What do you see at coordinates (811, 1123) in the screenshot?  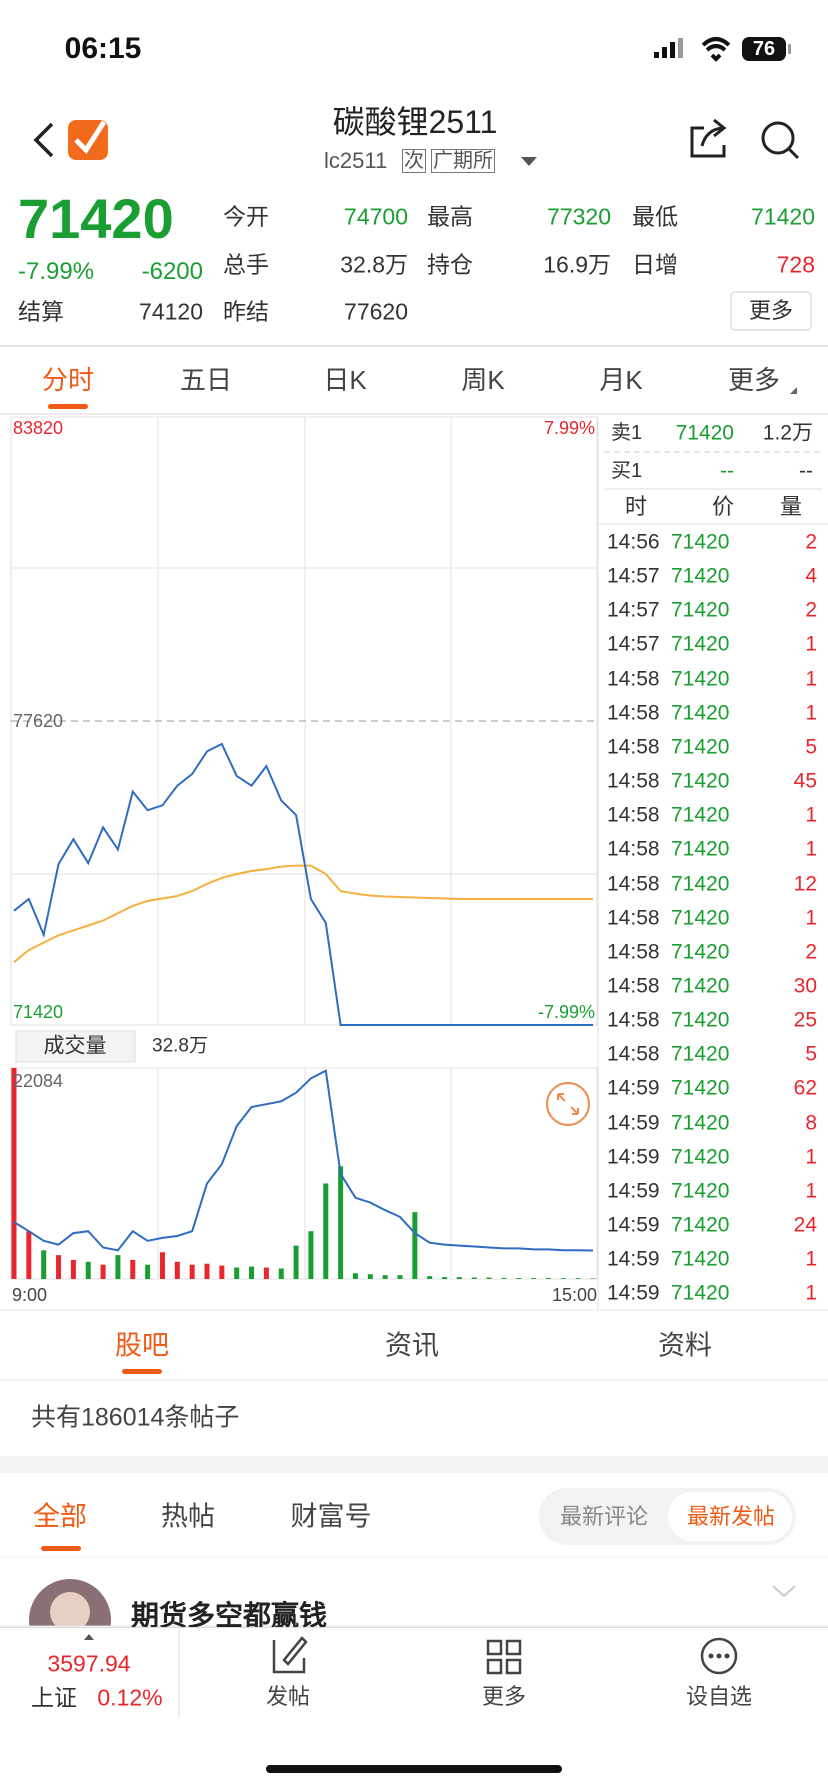 I see `trade-volume: 8` at bounding box center [811, 1123].